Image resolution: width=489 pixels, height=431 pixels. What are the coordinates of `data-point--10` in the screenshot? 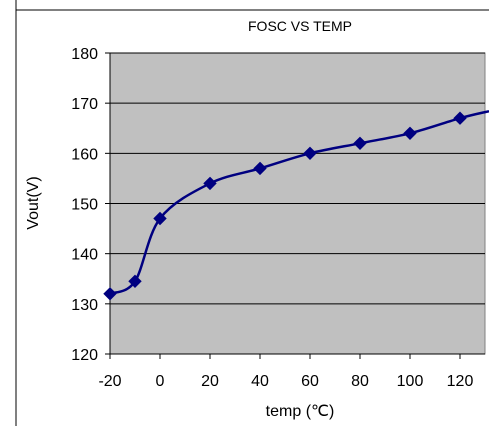 It's located at (135, 281).